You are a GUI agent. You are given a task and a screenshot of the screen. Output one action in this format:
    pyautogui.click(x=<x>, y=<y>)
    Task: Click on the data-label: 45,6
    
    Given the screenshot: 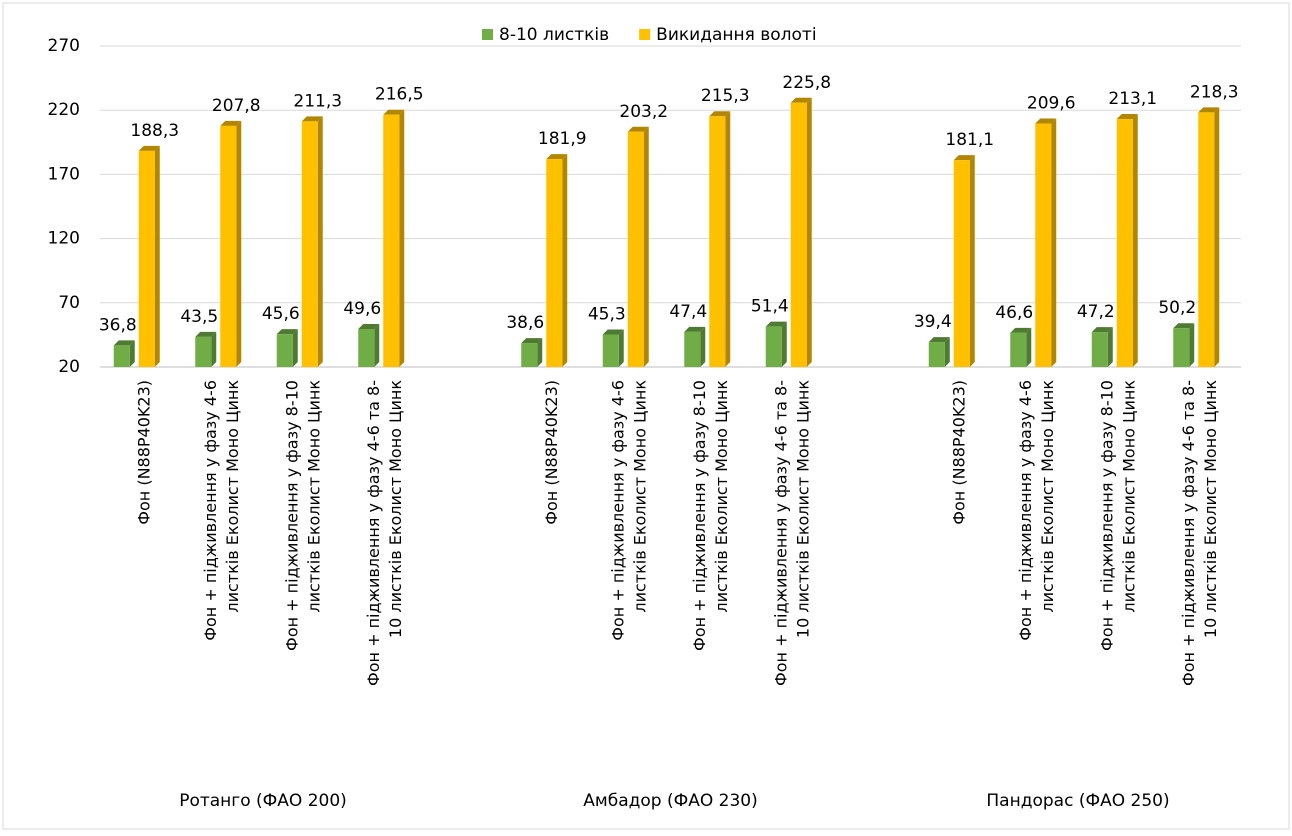 What is the action you would take?
    pyautogui.click(x=281, y=314)
    